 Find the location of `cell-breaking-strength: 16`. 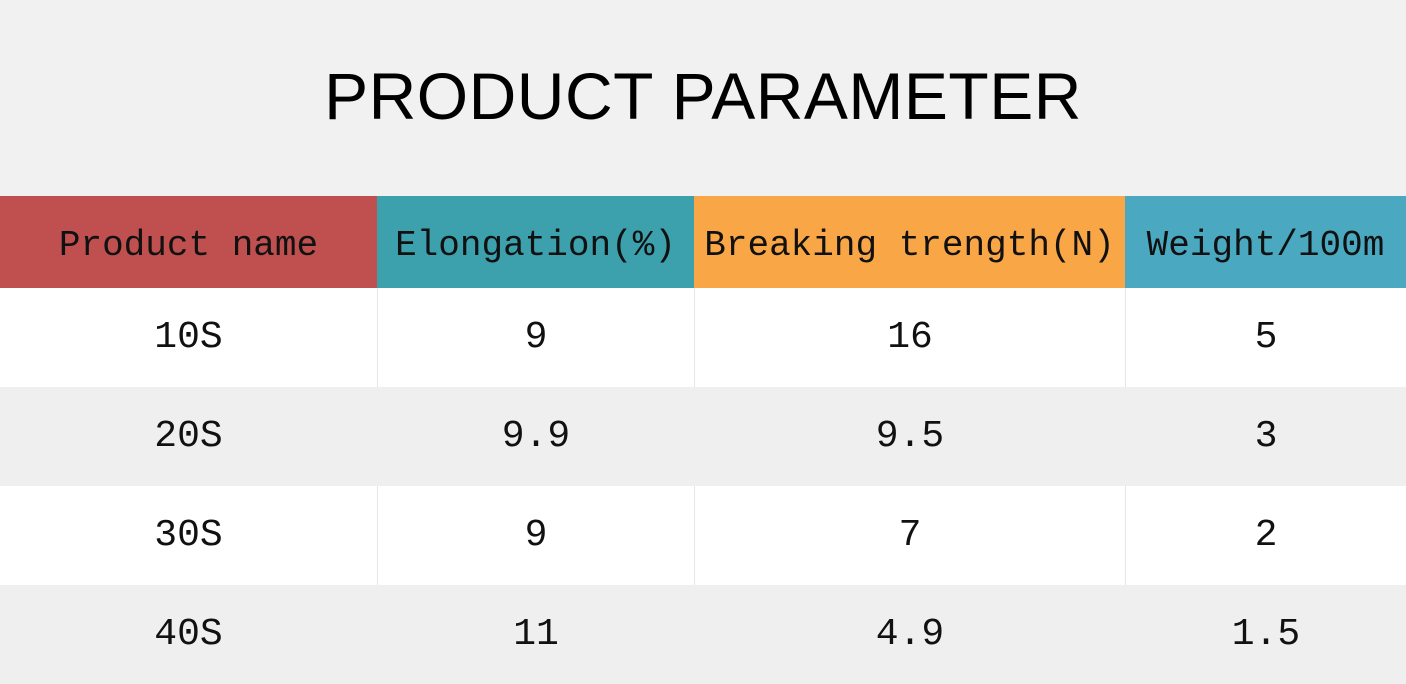

cell-breaking-strength: 16 is located at coordinates (909, 337).